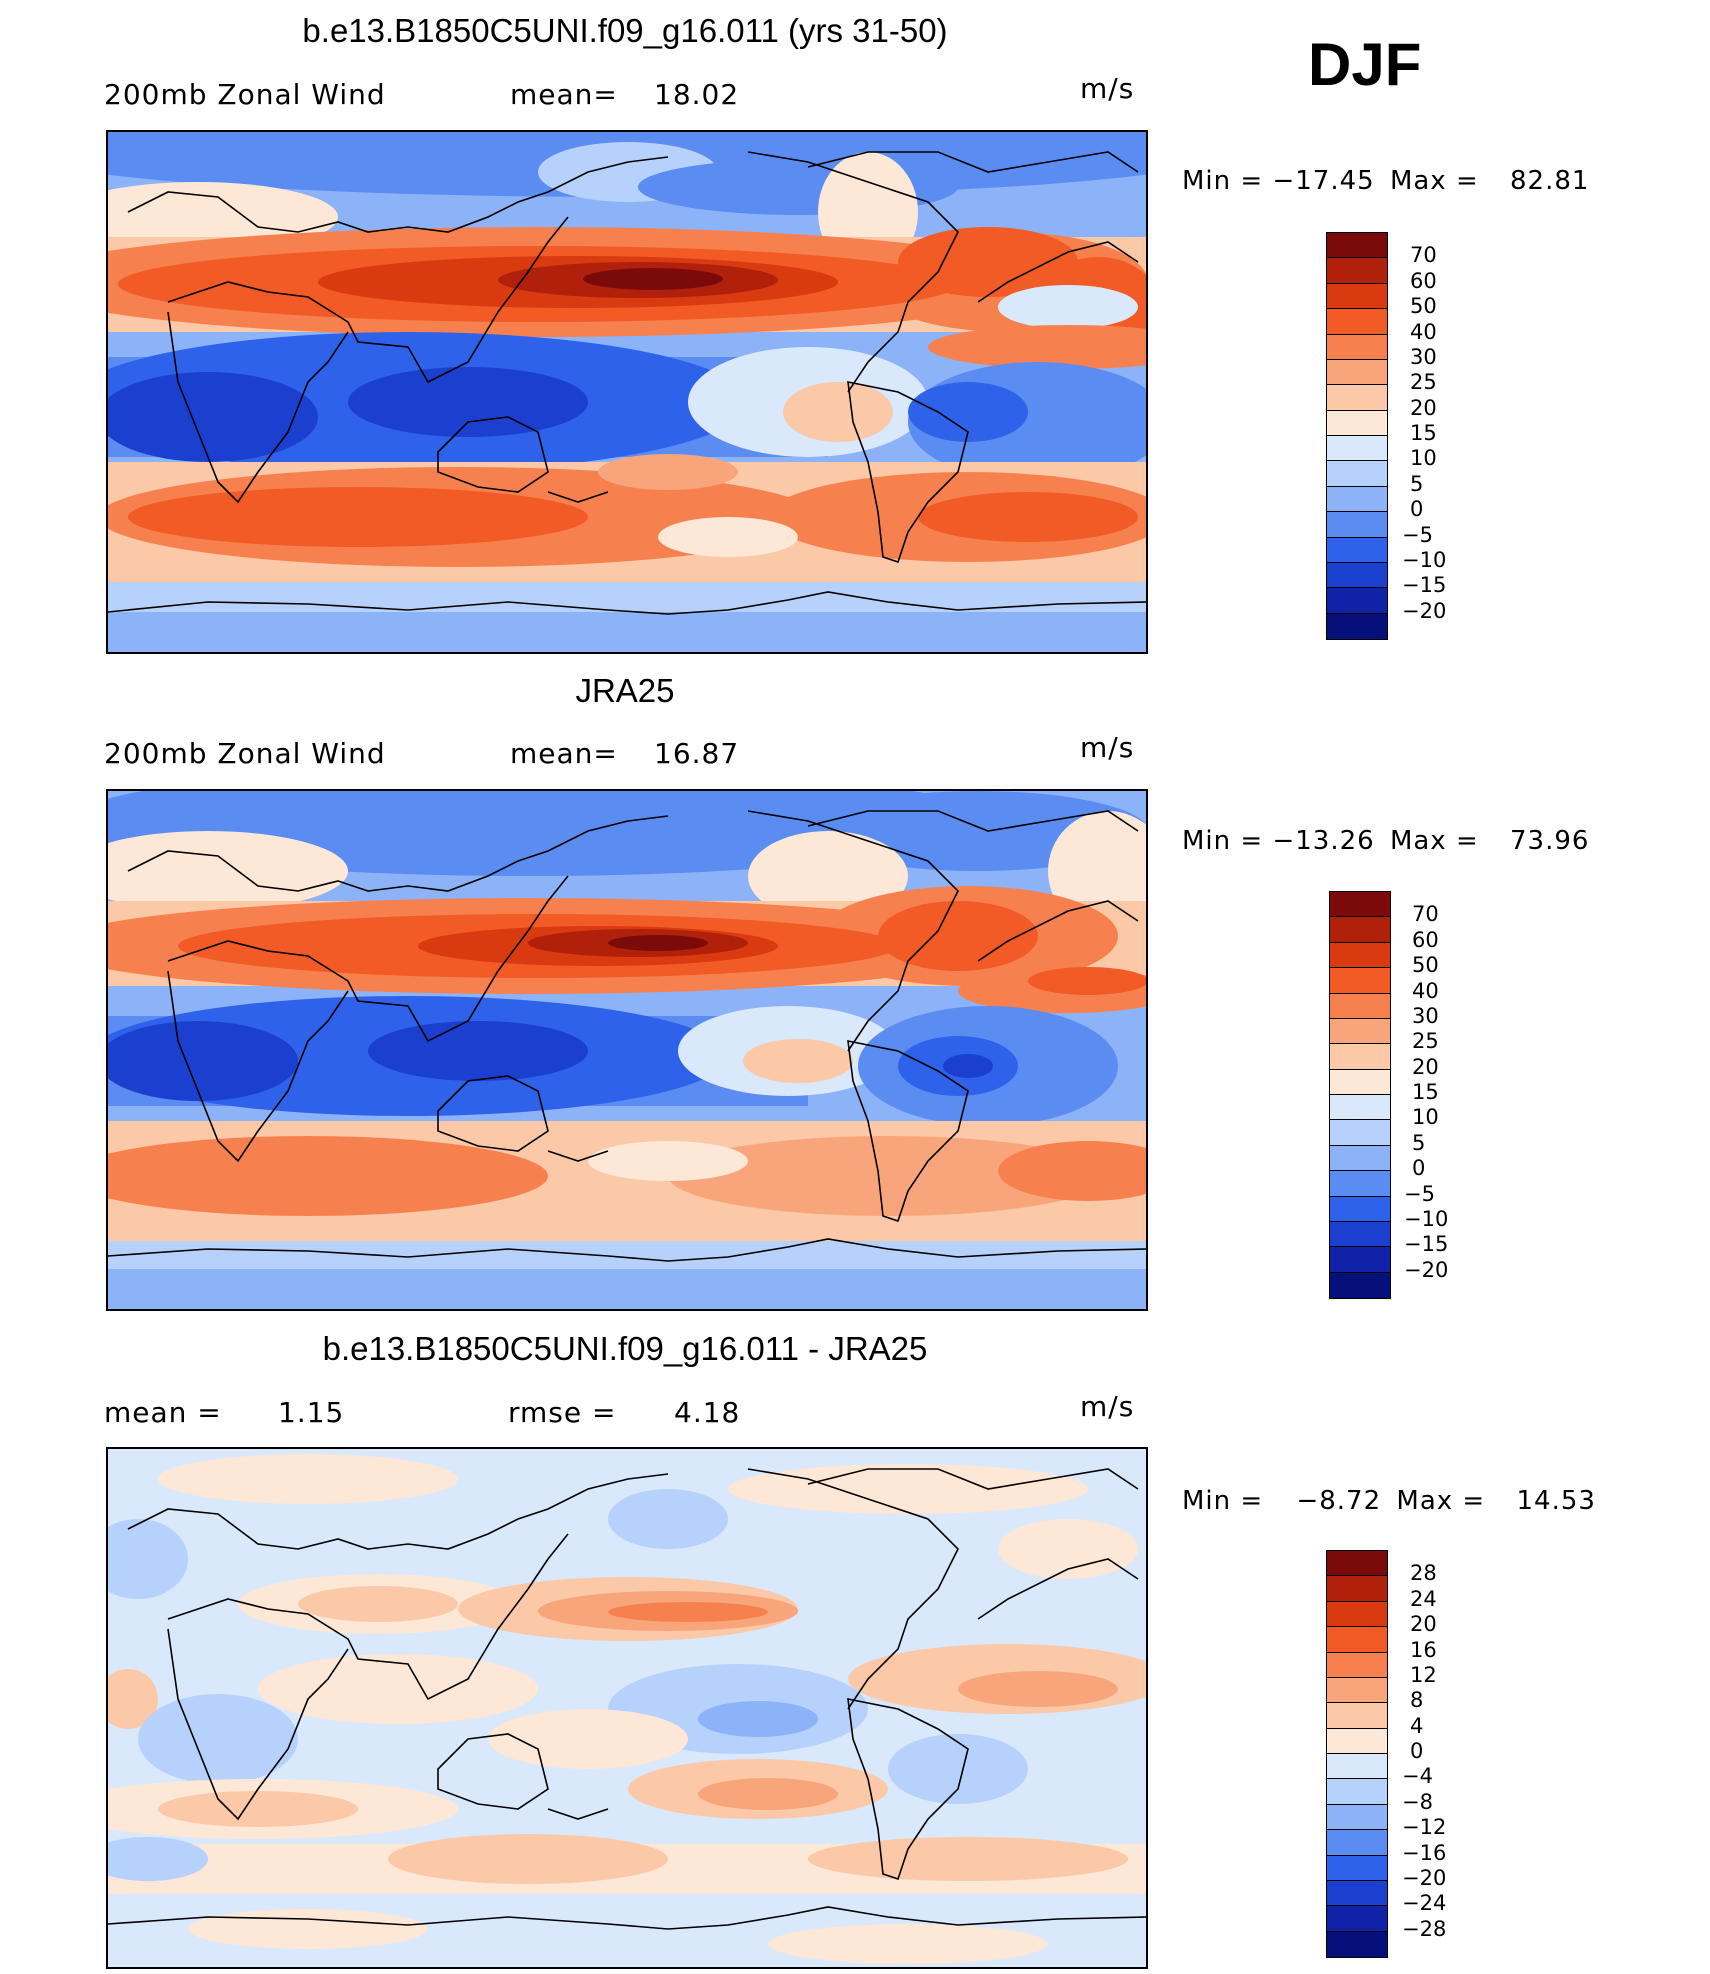 The image size is (1710, 1974). I want to click on colorbar-level-label: −10, so click(1424, 559).